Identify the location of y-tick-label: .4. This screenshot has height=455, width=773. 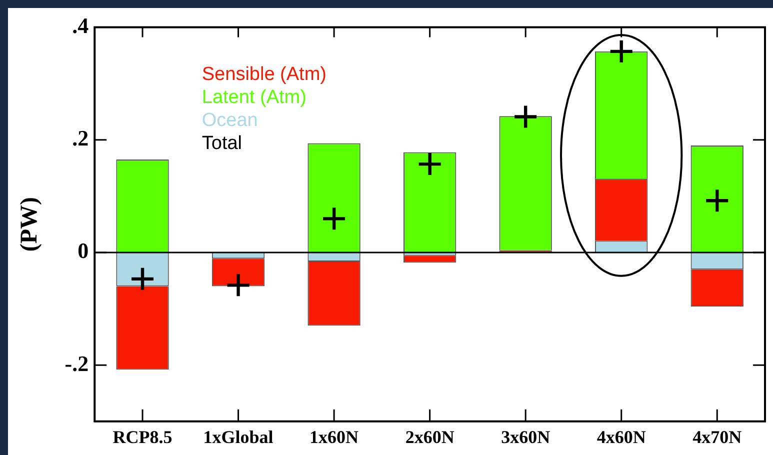
(80, 25).